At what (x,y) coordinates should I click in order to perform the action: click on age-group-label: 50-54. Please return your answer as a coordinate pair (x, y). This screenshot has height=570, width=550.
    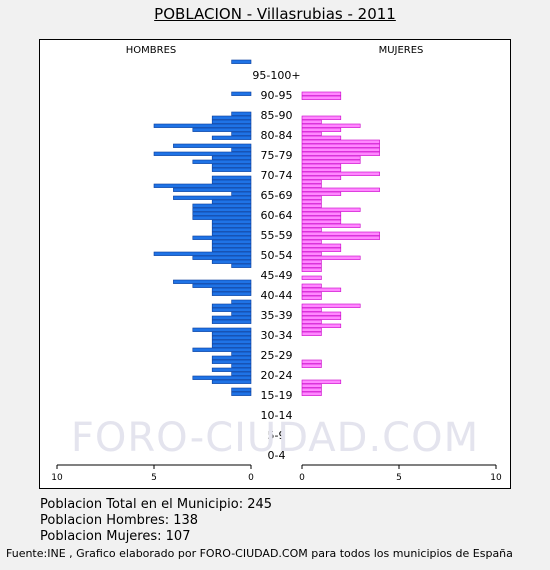
    Looking at the image, I should click on (277, 255).